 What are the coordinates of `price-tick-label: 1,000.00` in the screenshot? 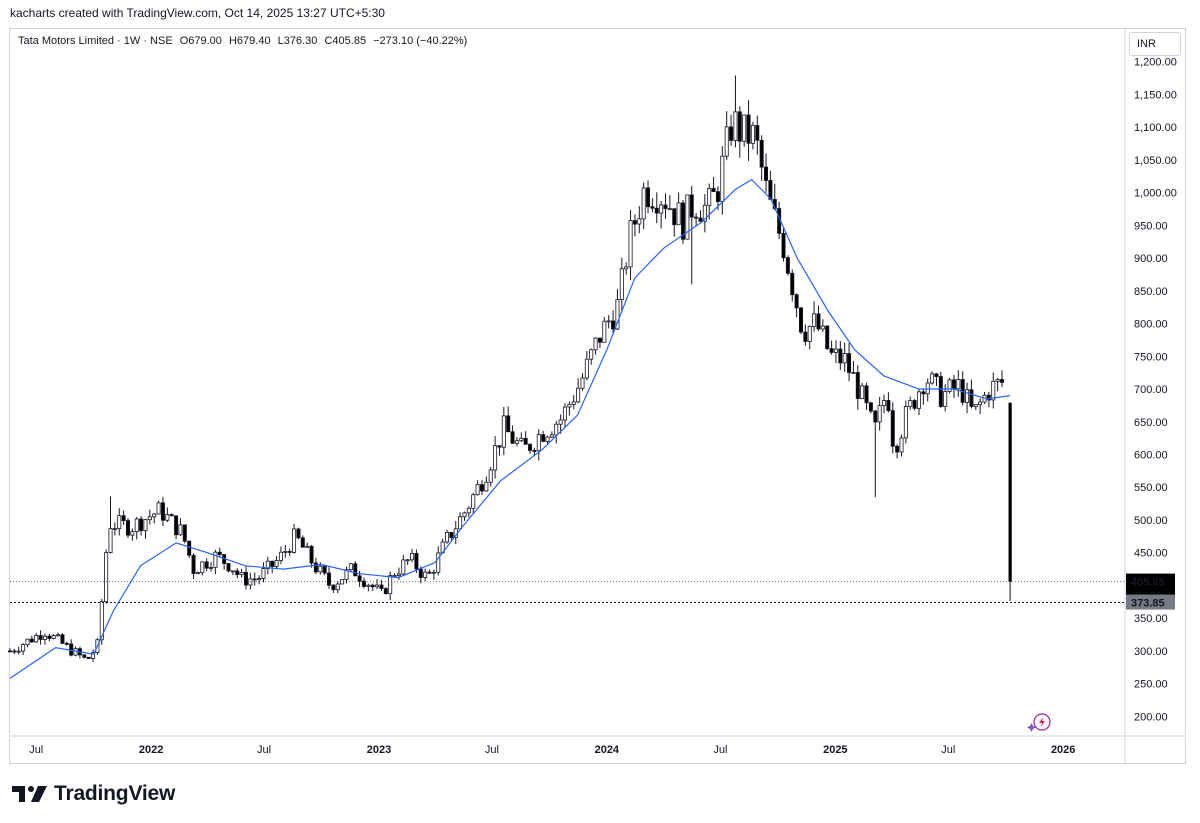 It's located at (1155, 194).